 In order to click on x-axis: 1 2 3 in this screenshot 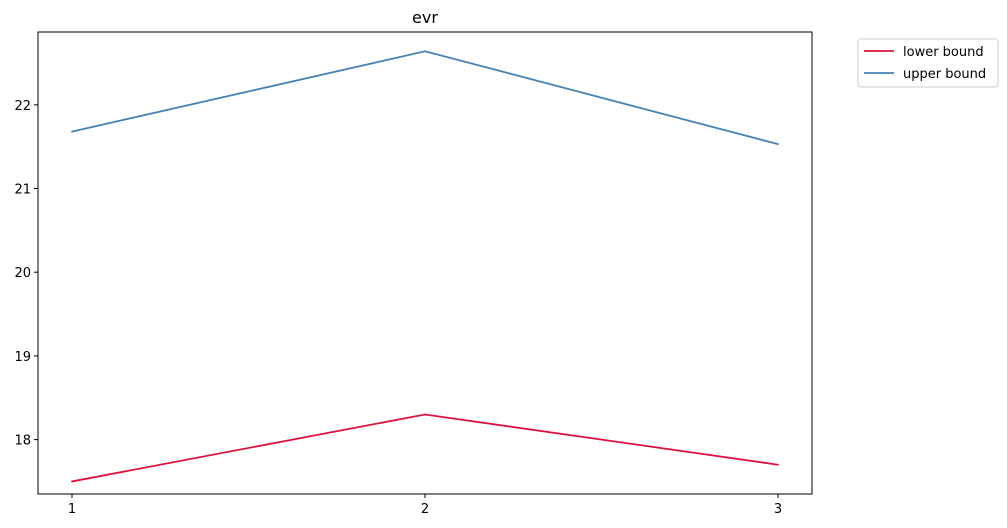, I will do `click(425, 505)`.